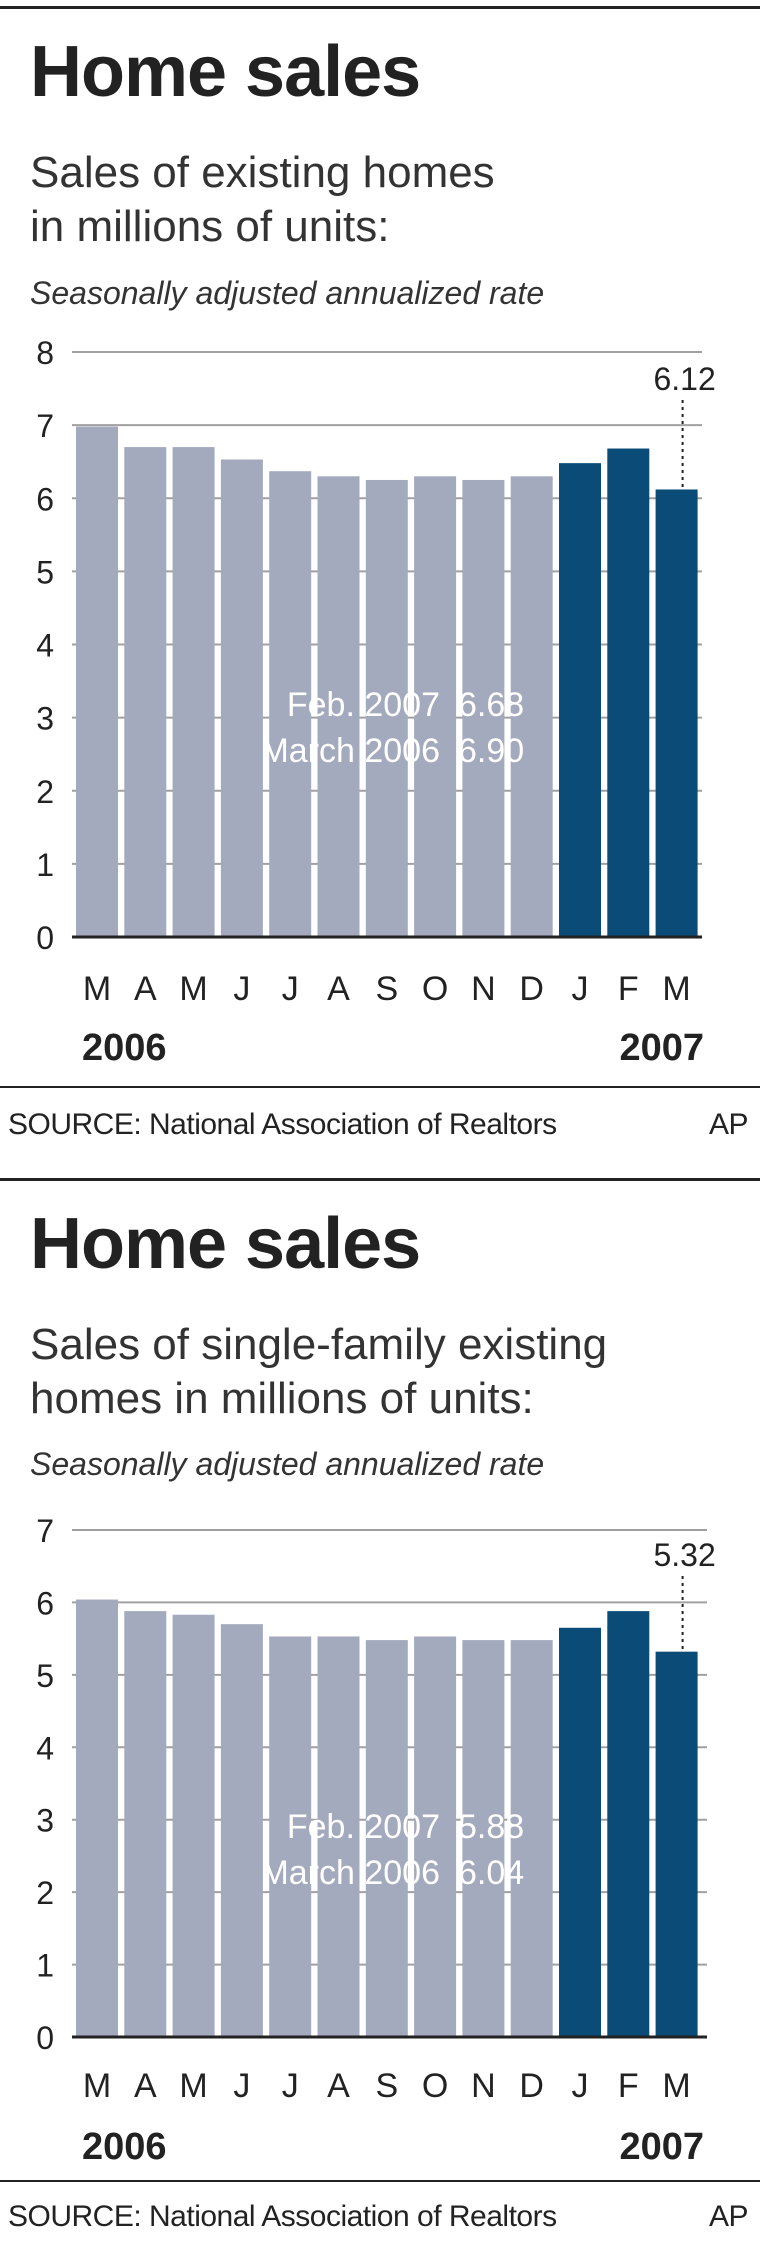  What do you see at coordinates (684, 379) in the screenshot?
I see `data-label: 6.12` at bounding box center [684, 379].